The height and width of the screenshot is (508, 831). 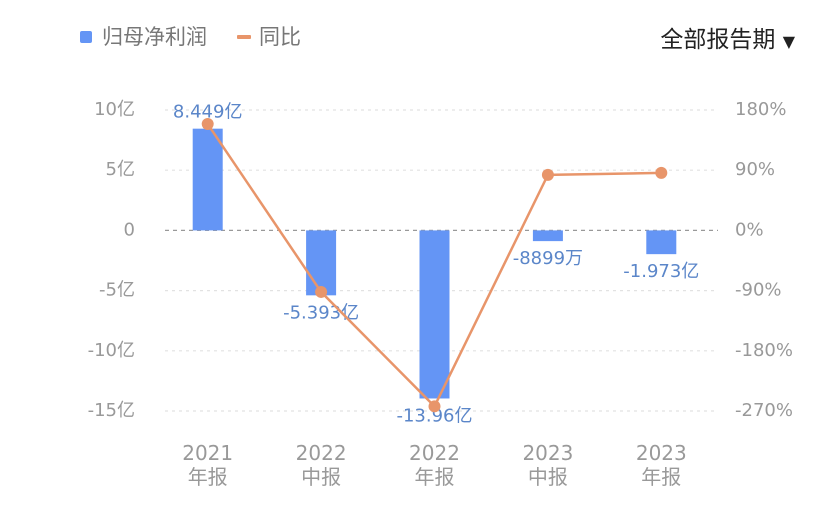 I want to click on y2-tick-label: 90%, so click(x=755, y=169).